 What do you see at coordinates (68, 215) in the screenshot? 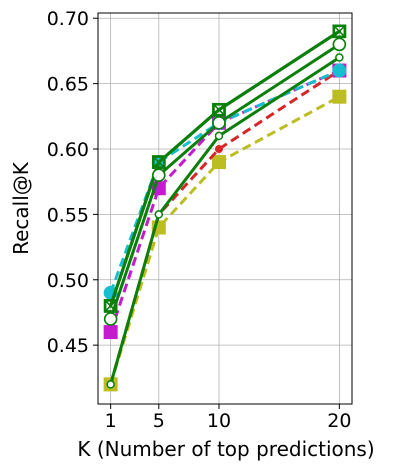
I see `y-tick-label: 0.55` at bounding box center [68, 215].